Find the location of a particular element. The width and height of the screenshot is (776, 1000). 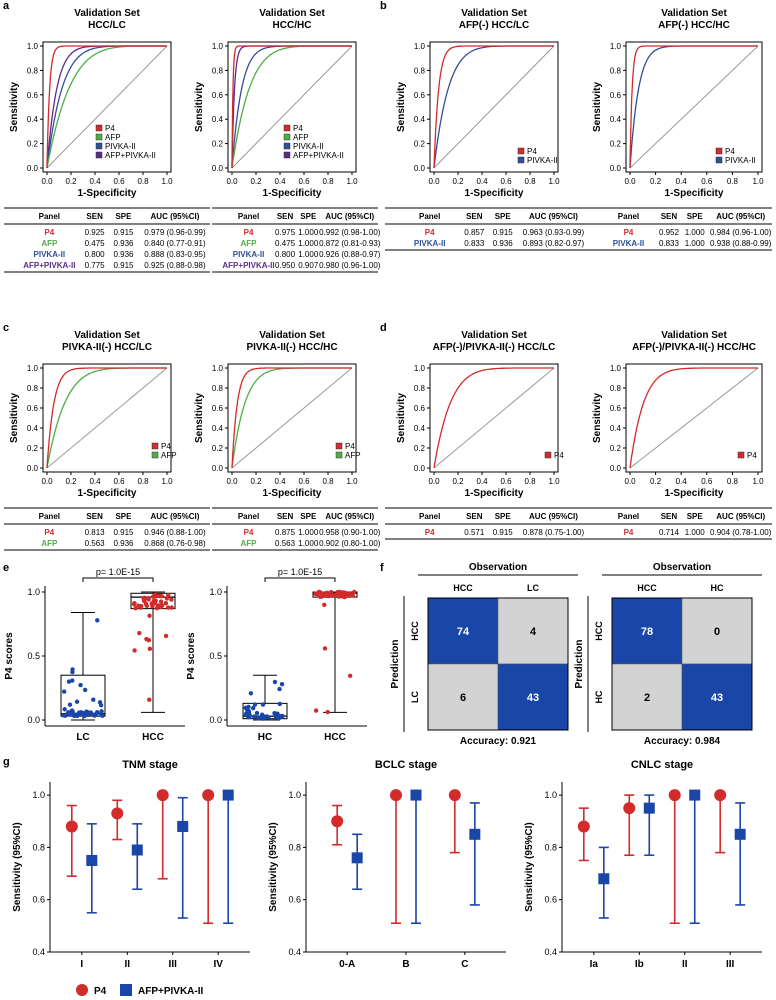

legend-label: AFP is located at coordinates (301, 137).